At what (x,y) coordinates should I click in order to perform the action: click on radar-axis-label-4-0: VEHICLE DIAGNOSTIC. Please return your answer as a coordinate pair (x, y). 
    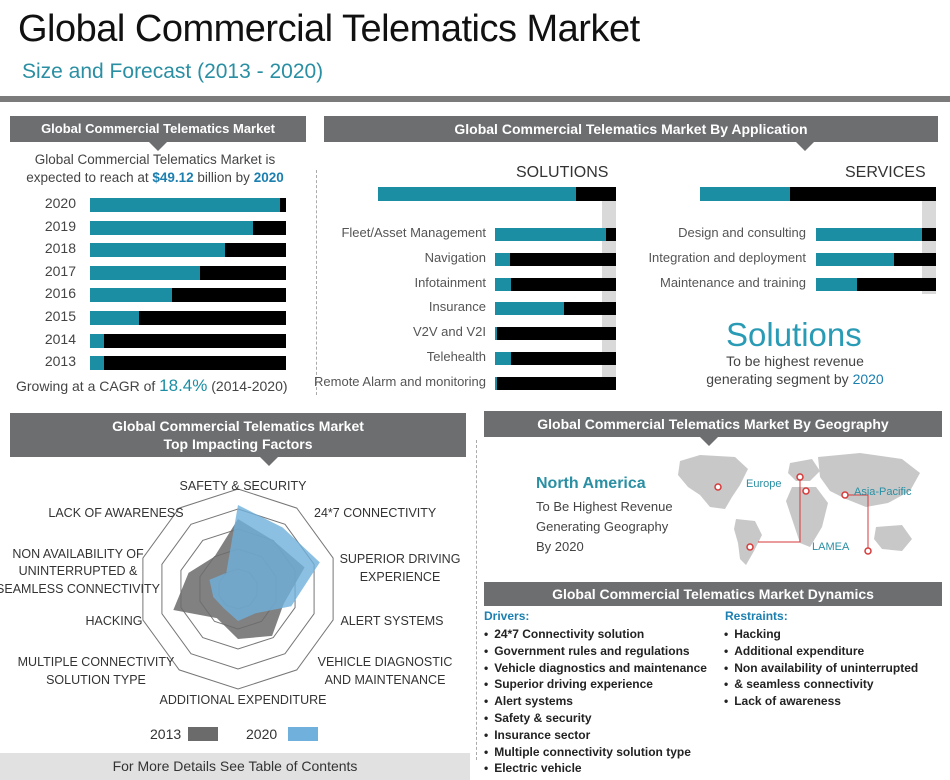
    Looking at the image, I should click on (385, 662).